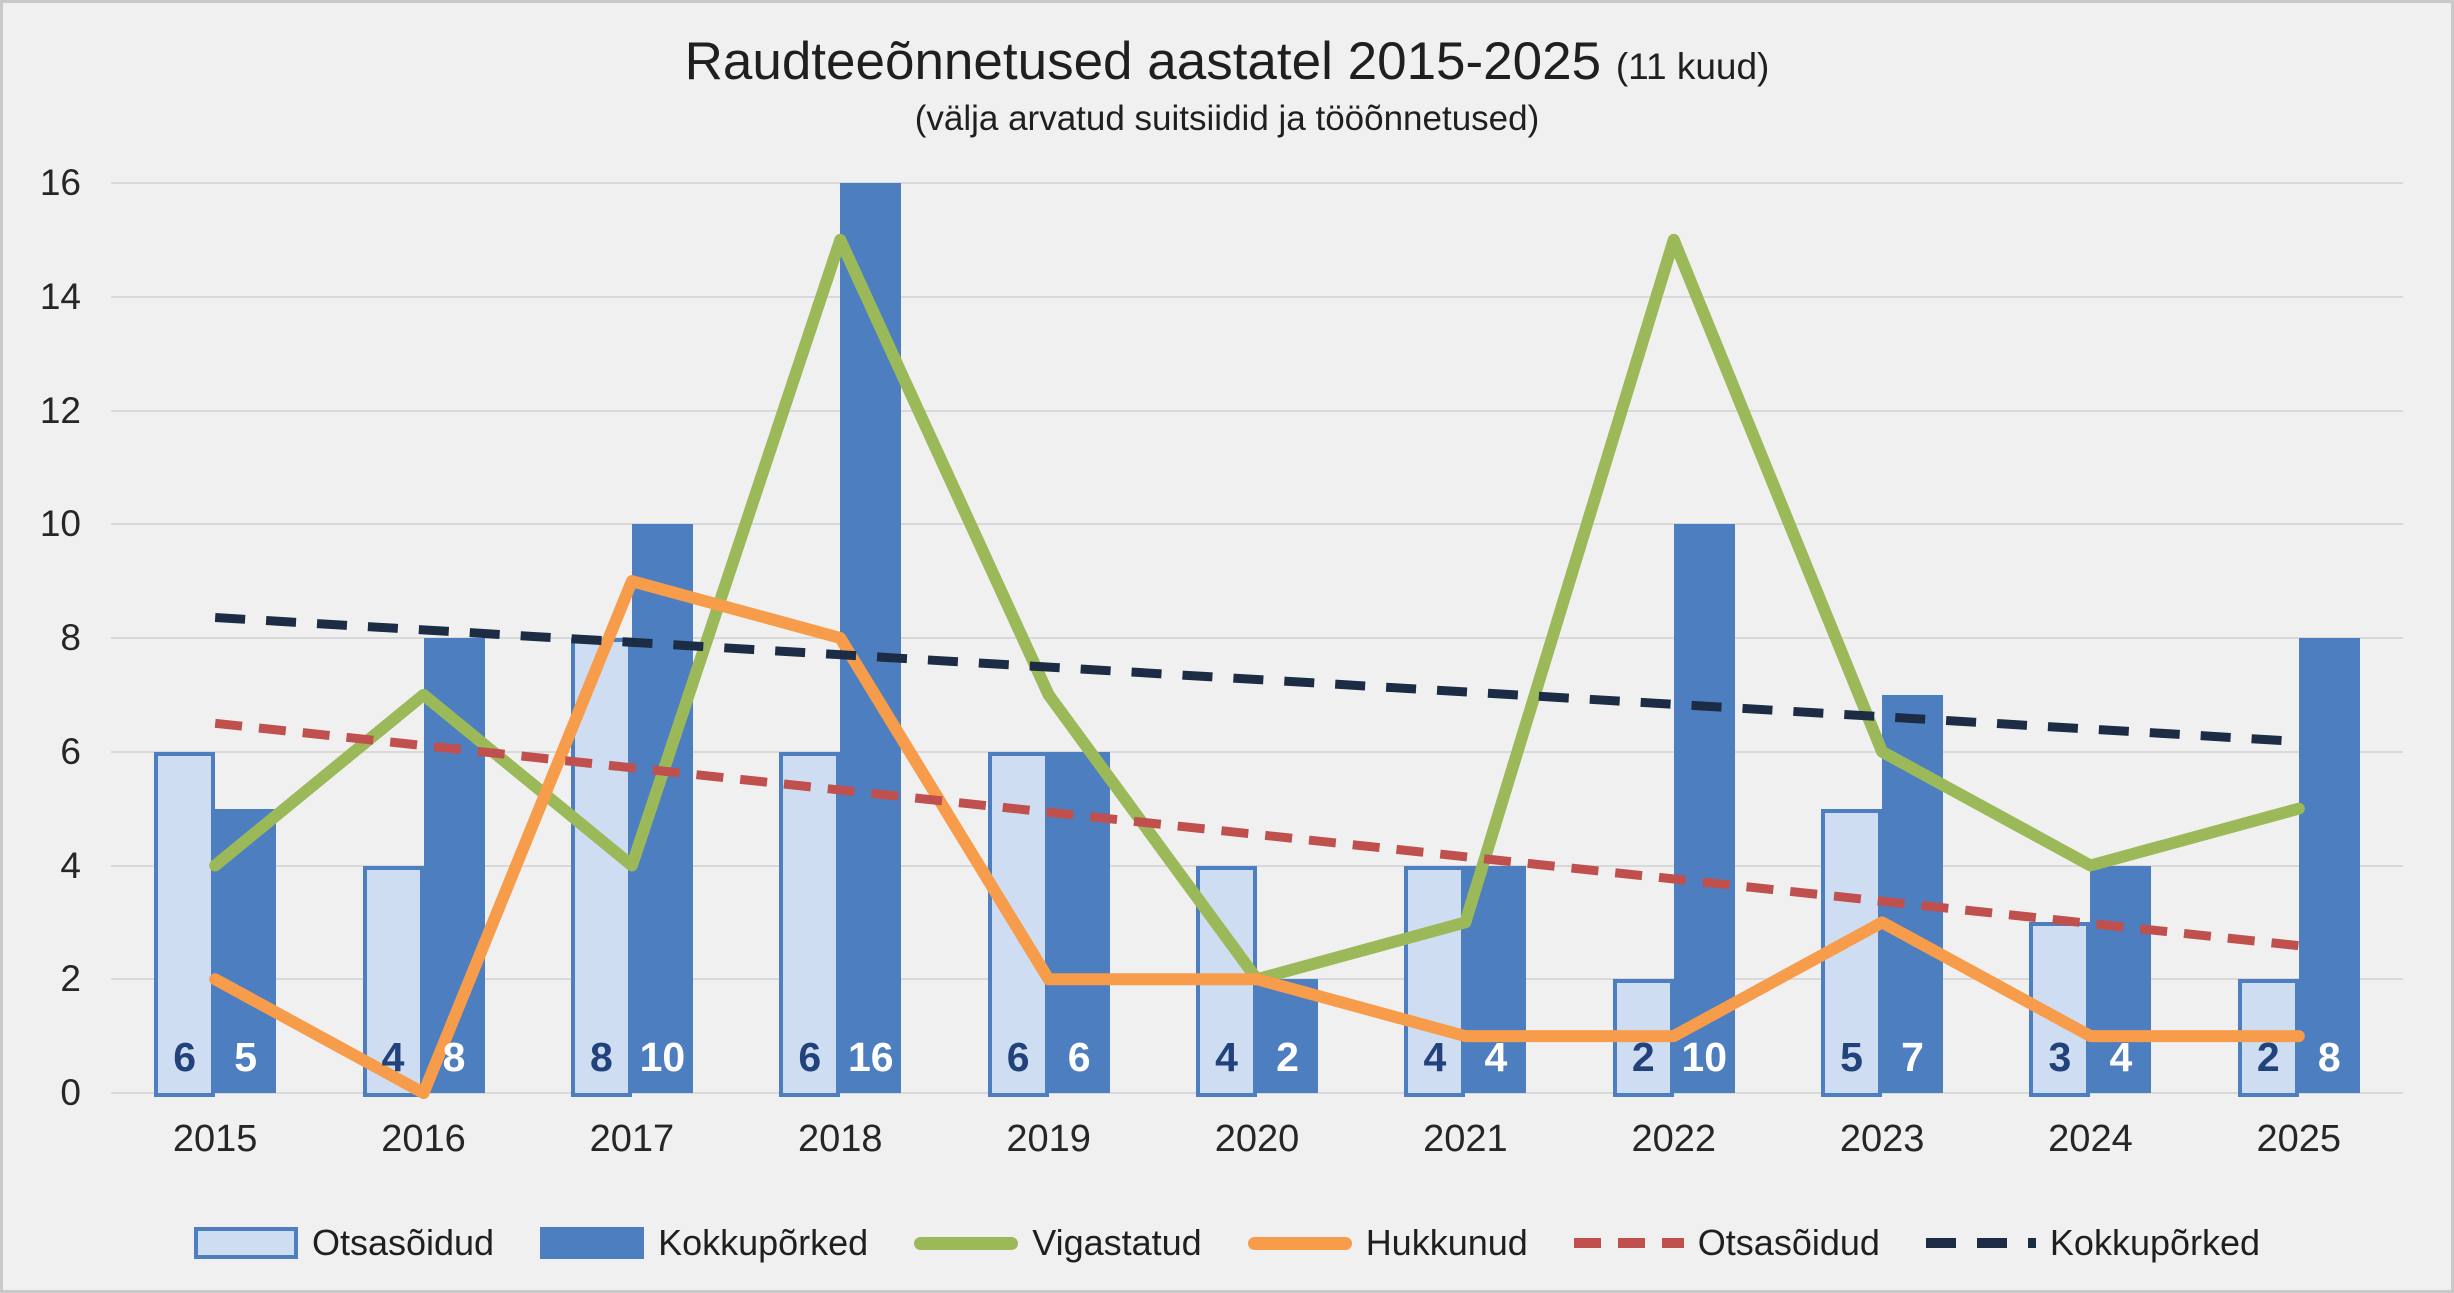  What do you see at coordinates (840, 1139) in the screenshot?
I see `x-axis-tick-label: 2018` at bounding box center [840, 1139].